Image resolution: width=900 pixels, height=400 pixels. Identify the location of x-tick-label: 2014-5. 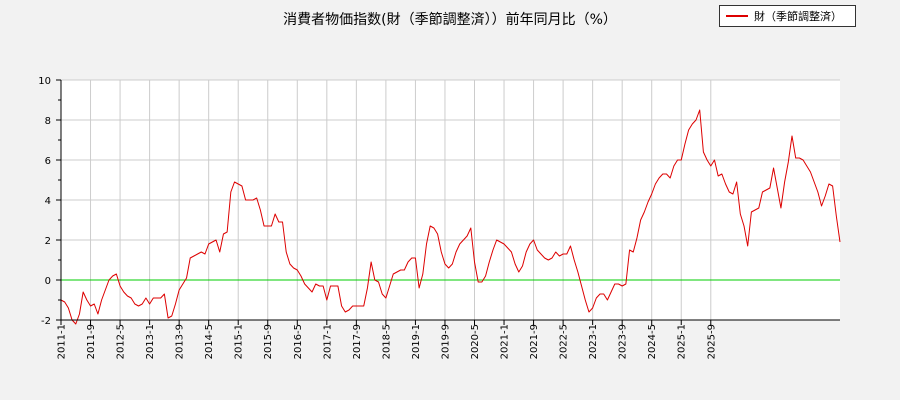
(209, 341).